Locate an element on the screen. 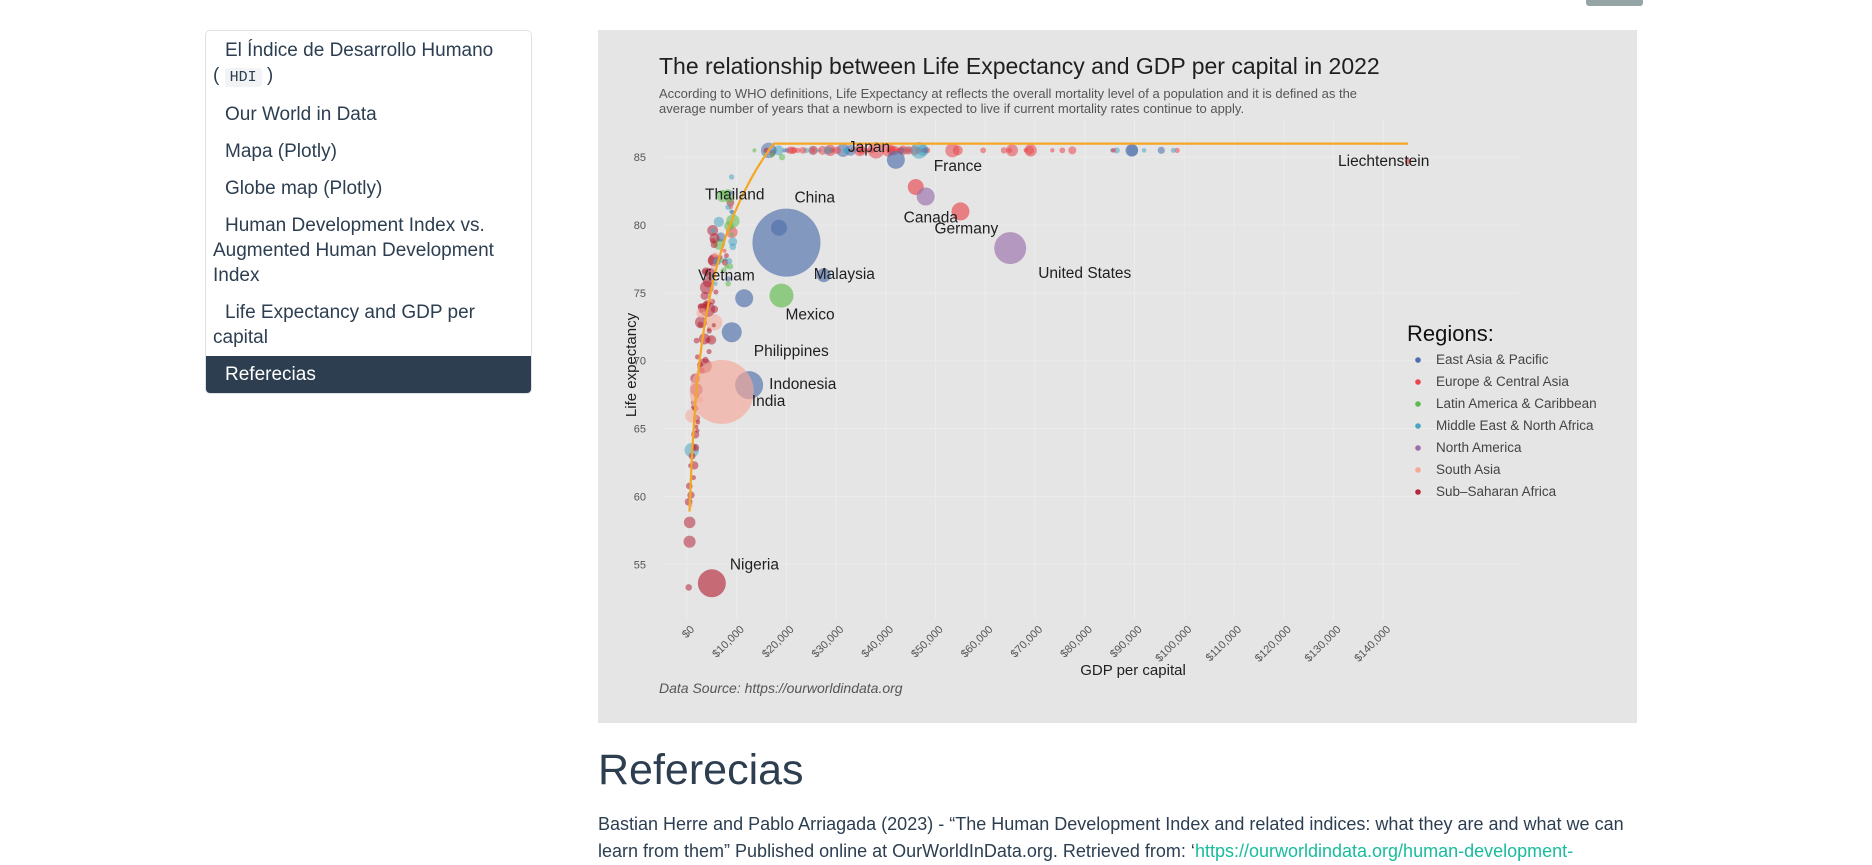  x-tick-label: $90,000 is located at coordinates (1126, 642).